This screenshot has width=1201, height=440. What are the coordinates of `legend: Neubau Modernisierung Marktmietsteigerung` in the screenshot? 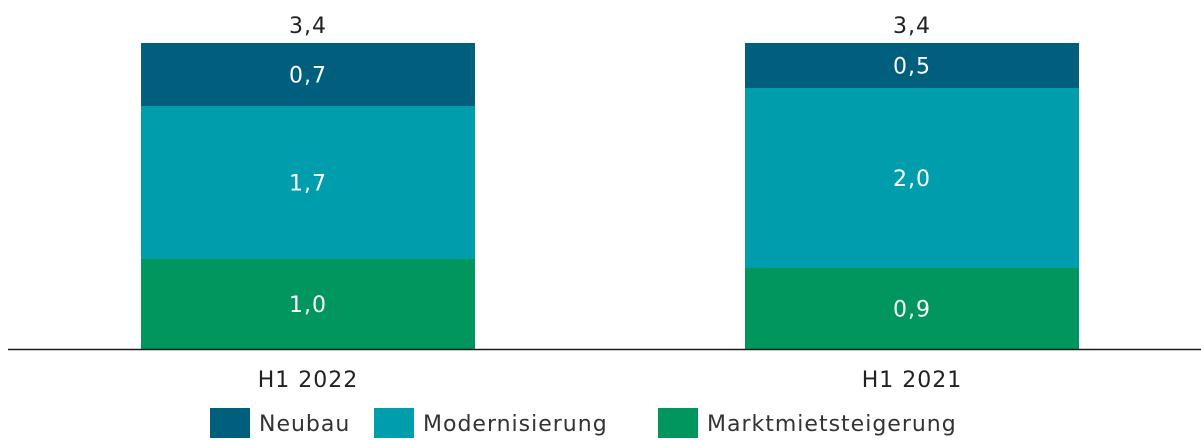 It's located at (583, 423).